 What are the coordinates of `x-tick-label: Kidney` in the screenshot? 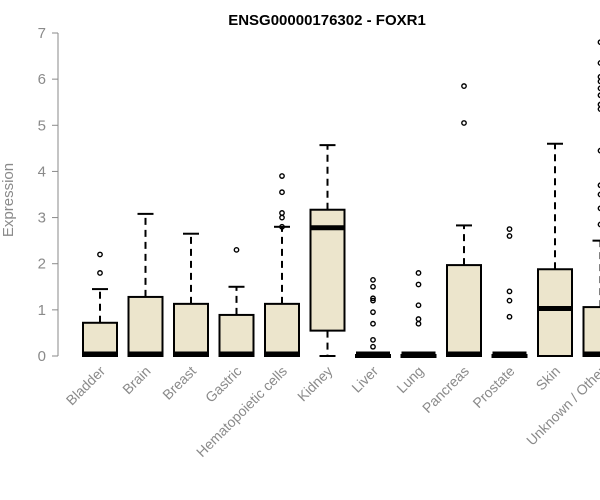 It's located at (315, 384).